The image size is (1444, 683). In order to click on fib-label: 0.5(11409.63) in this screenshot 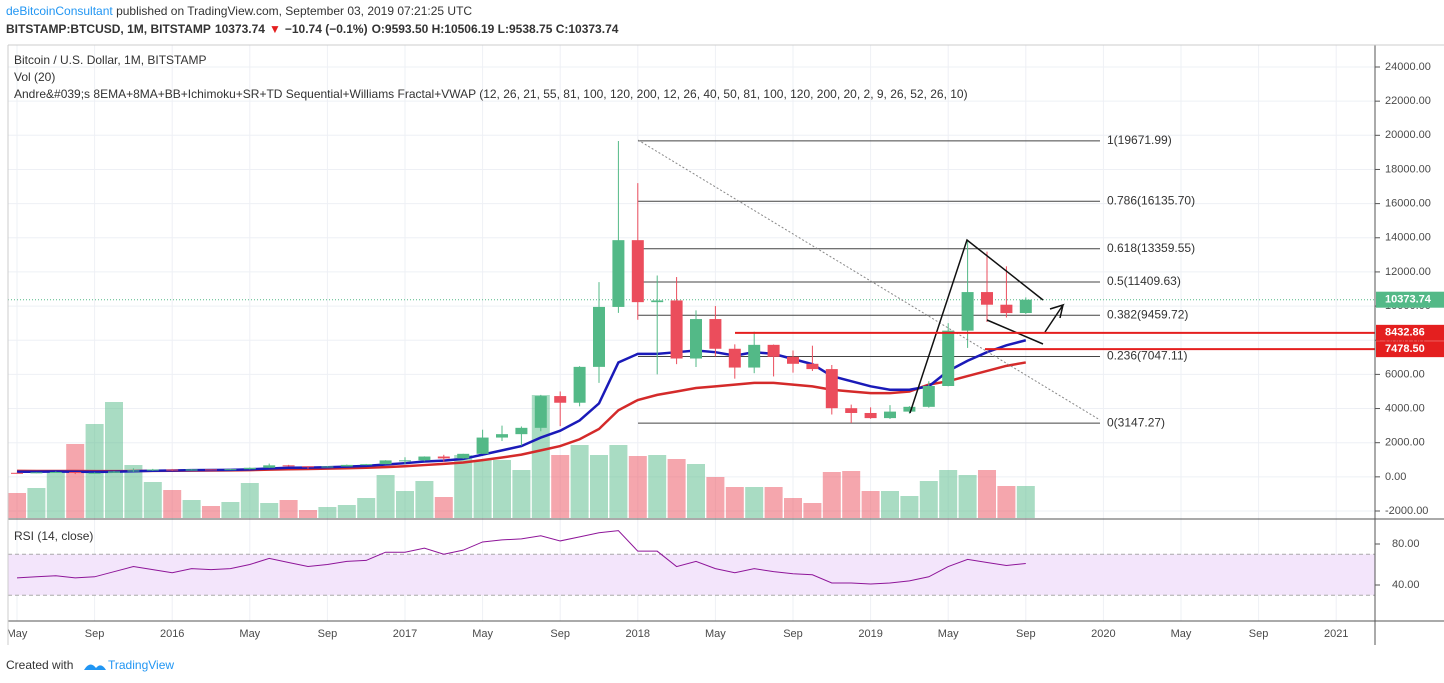, I will do `click(1144, 281)`.